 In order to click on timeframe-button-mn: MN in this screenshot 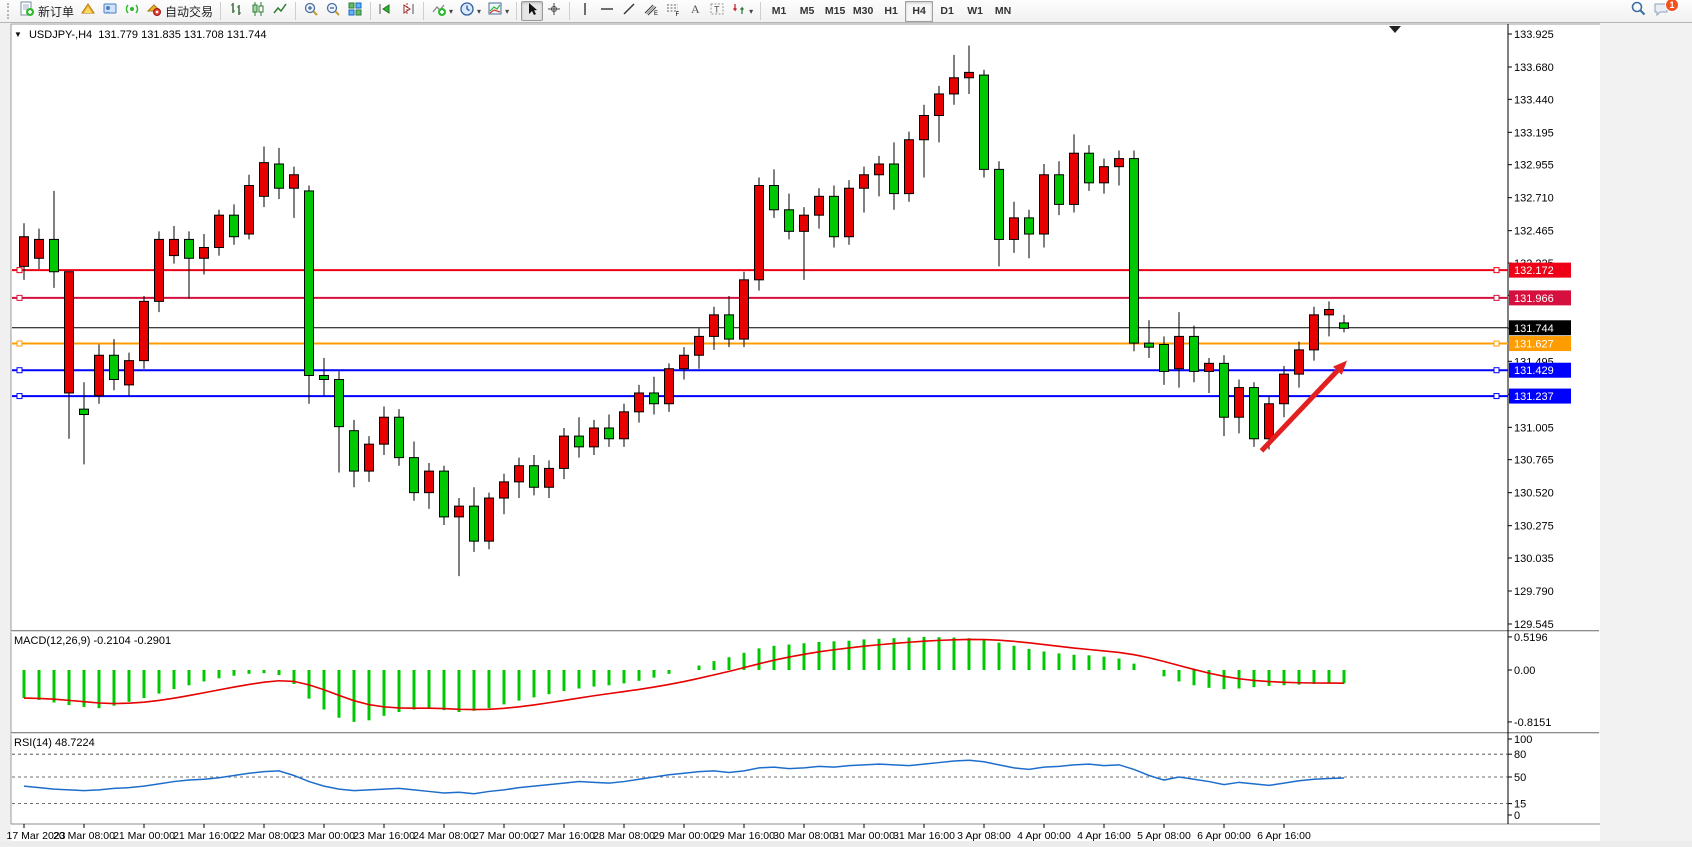, I will do `click(1003, 11)`.